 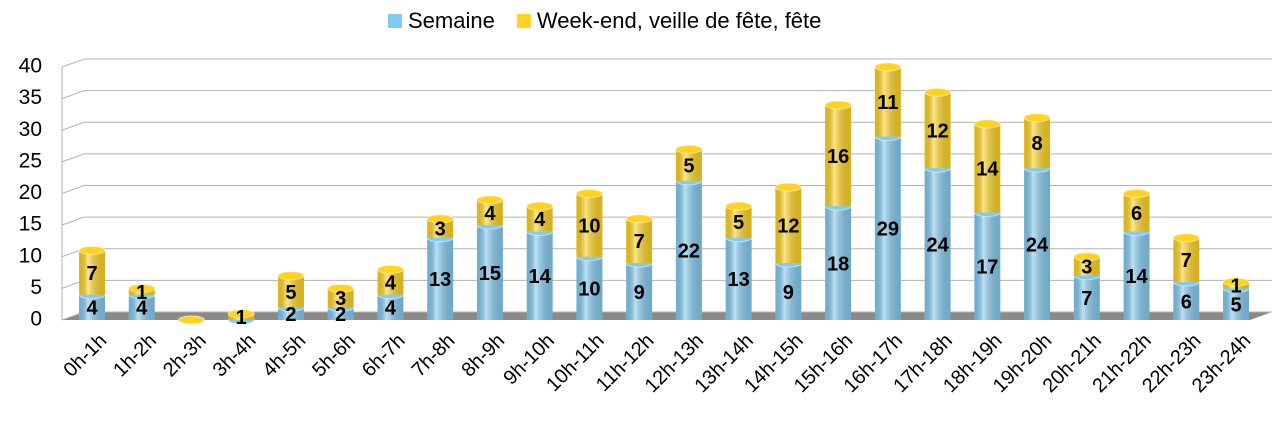 I want to click on data-label: 13, so click(x=738, y=280).